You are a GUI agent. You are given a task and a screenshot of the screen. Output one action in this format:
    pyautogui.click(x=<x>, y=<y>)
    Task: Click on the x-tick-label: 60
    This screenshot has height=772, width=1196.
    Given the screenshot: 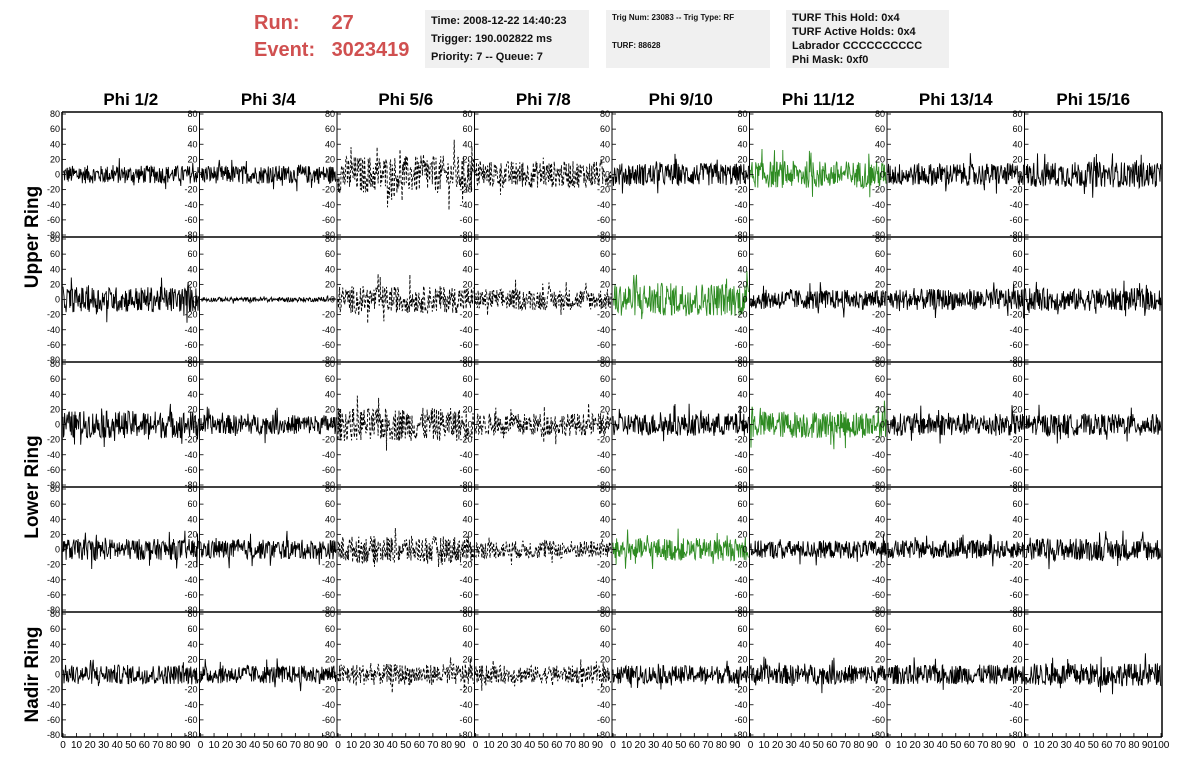 What is the action you would take?
    pyautogui.click(x=282, y=745)
    